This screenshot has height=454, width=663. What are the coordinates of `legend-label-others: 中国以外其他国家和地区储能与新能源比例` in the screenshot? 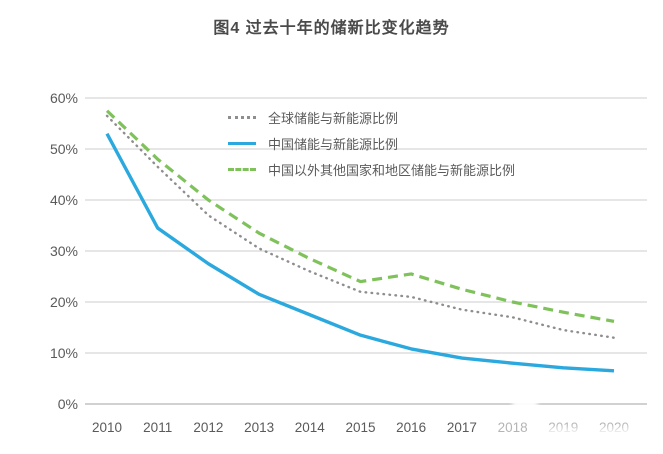 It's located at (392, 170).